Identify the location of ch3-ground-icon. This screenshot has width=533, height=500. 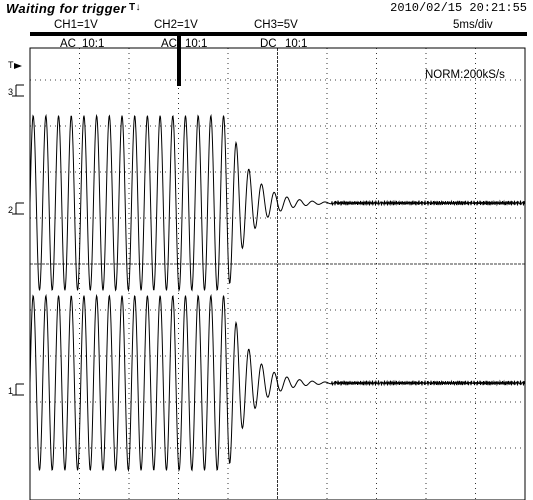
(18, 90).